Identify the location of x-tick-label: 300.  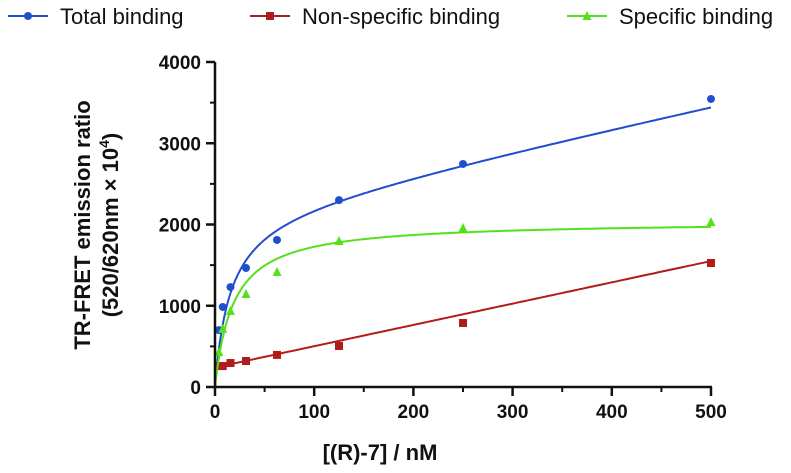
(513, 412).